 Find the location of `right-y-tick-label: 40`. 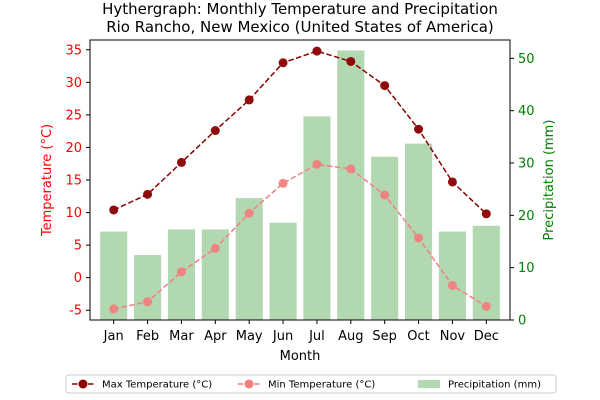

right-y-tick-label: 40 is located at coordinates (526, 111).